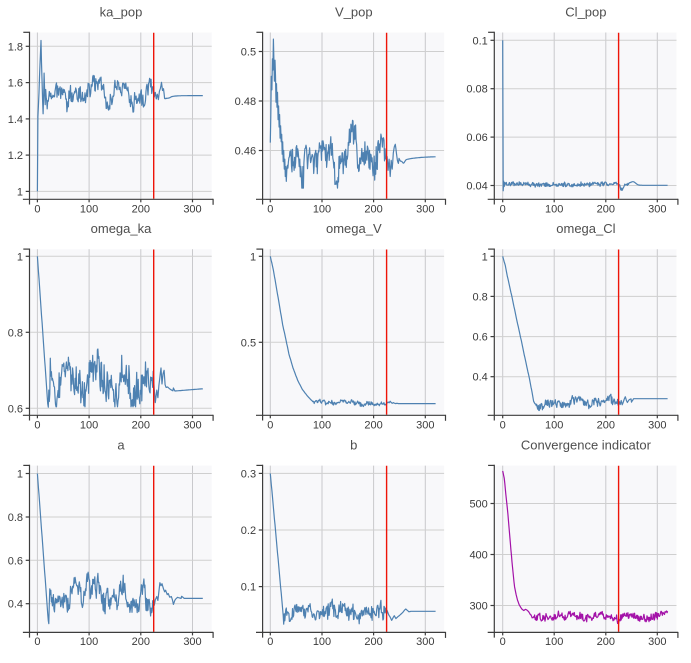  What do you see at coordinates (353, 445) in the screenshot?
I see `svg-text: b` at bounding box center [353, 445].